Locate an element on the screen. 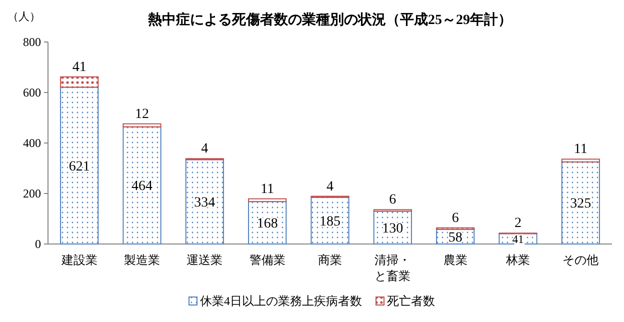  x-tick-label: 建設業 is located at coordinates (79, 260).